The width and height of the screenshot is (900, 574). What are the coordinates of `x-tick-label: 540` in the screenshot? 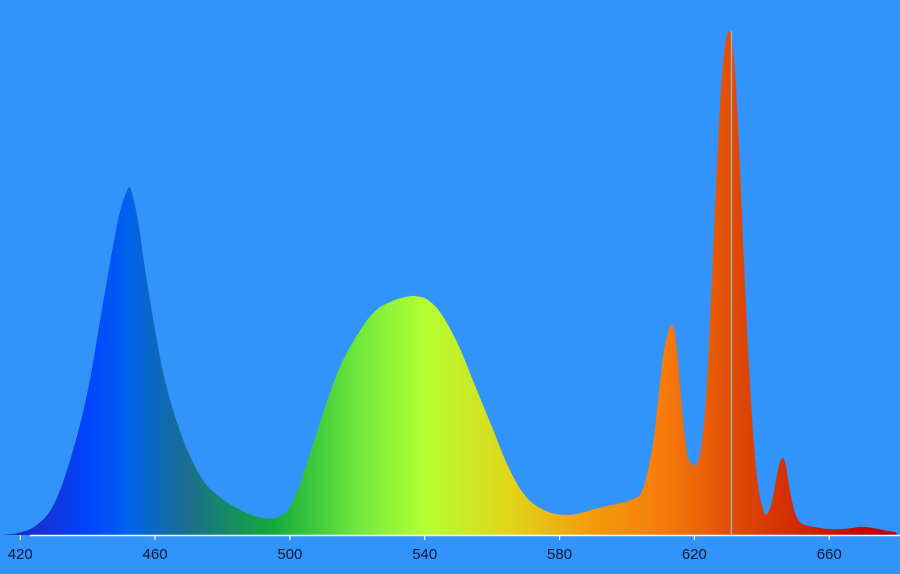 It's located at (424, 554).